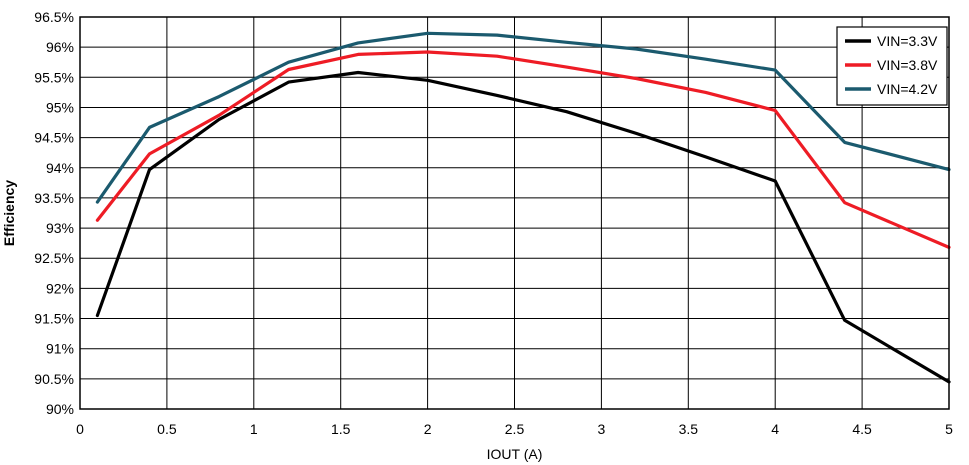  Describe the element at coordinates (907, 65) in the screenshot. I see `legend-label: VIN=3.8V` at that location.